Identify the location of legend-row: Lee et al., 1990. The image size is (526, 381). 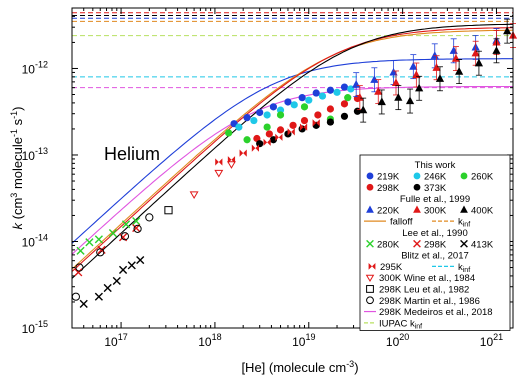
(435, 233).